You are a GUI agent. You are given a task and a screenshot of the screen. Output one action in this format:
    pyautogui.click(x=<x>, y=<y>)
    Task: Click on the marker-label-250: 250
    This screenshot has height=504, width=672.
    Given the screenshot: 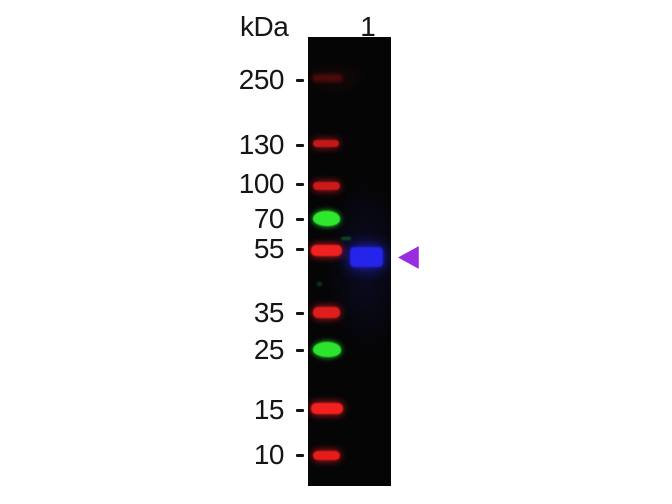 What is the action you would take?
    pyautogui.click(x=261, y=79)
    